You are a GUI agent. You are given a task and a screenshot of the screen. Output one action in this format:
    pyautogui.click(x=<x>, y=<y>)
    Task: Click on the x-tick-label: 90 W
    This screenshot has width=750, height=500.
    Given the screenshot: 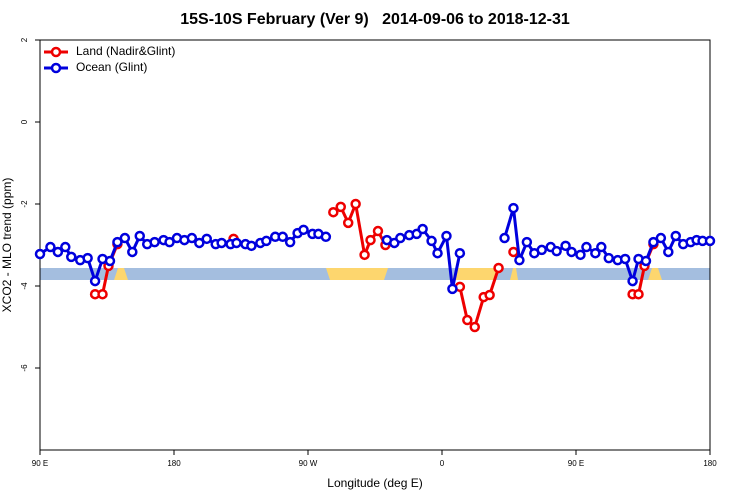 What is the action you would take?
    pyautogui.click(x=308, y=463)
    